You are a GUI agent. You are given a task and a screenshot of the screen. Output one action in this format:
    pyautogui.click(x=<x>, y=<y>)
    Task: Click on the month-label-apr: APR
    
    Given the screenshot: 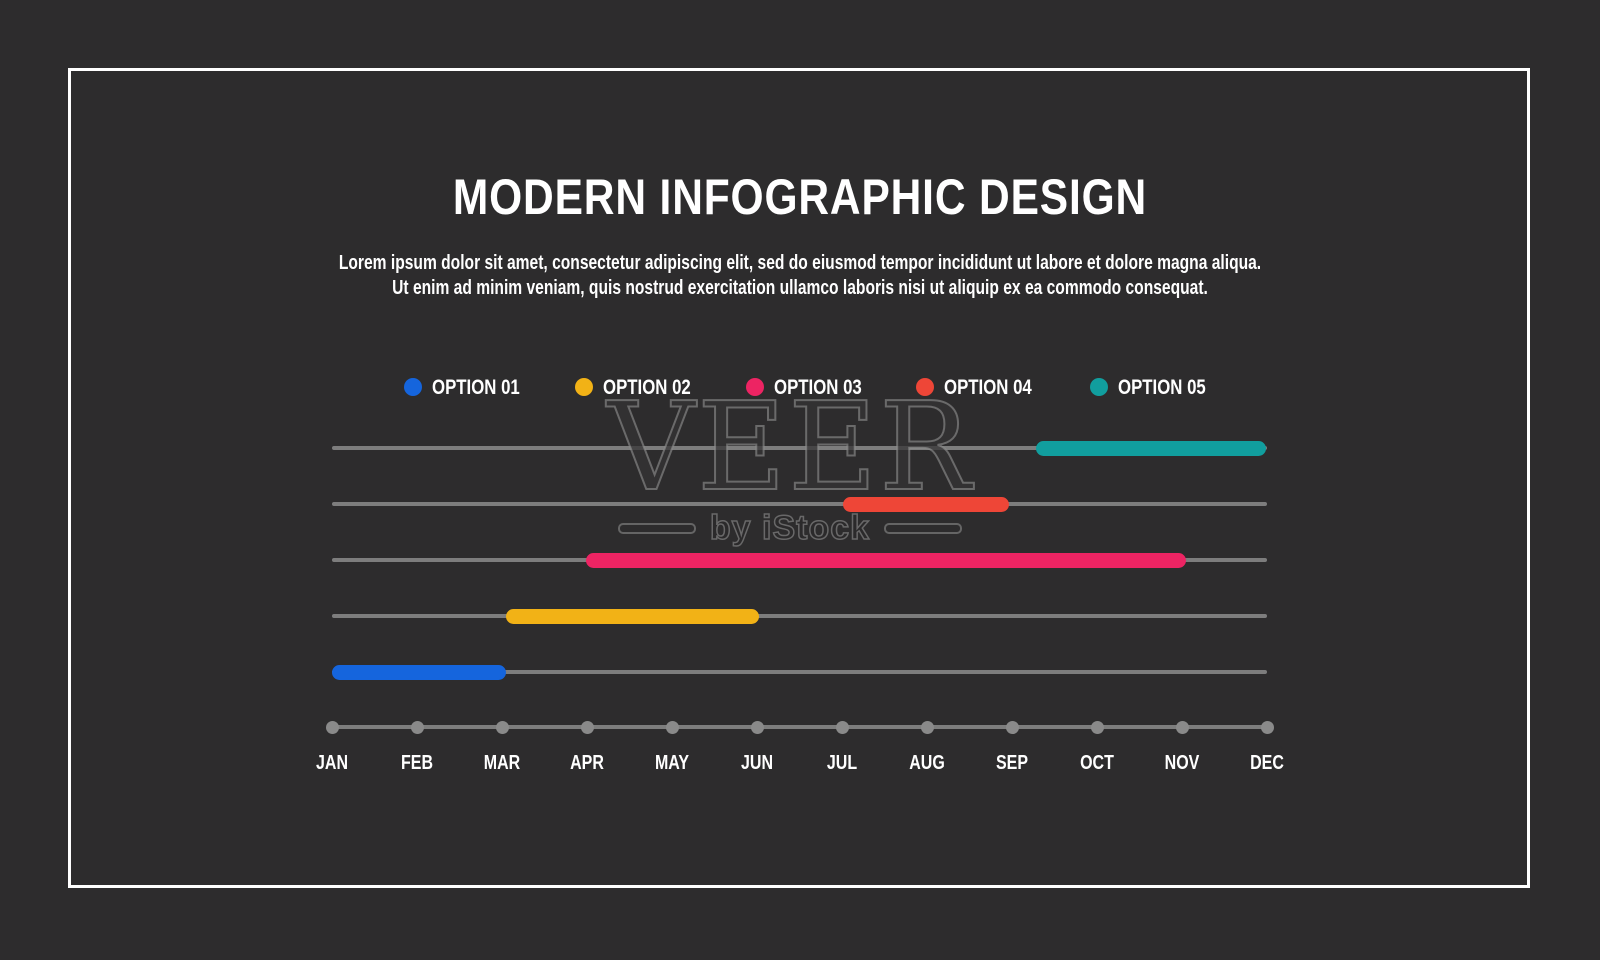 What is the action you would take?
    pyautogui.click(x=587, y=763)
    